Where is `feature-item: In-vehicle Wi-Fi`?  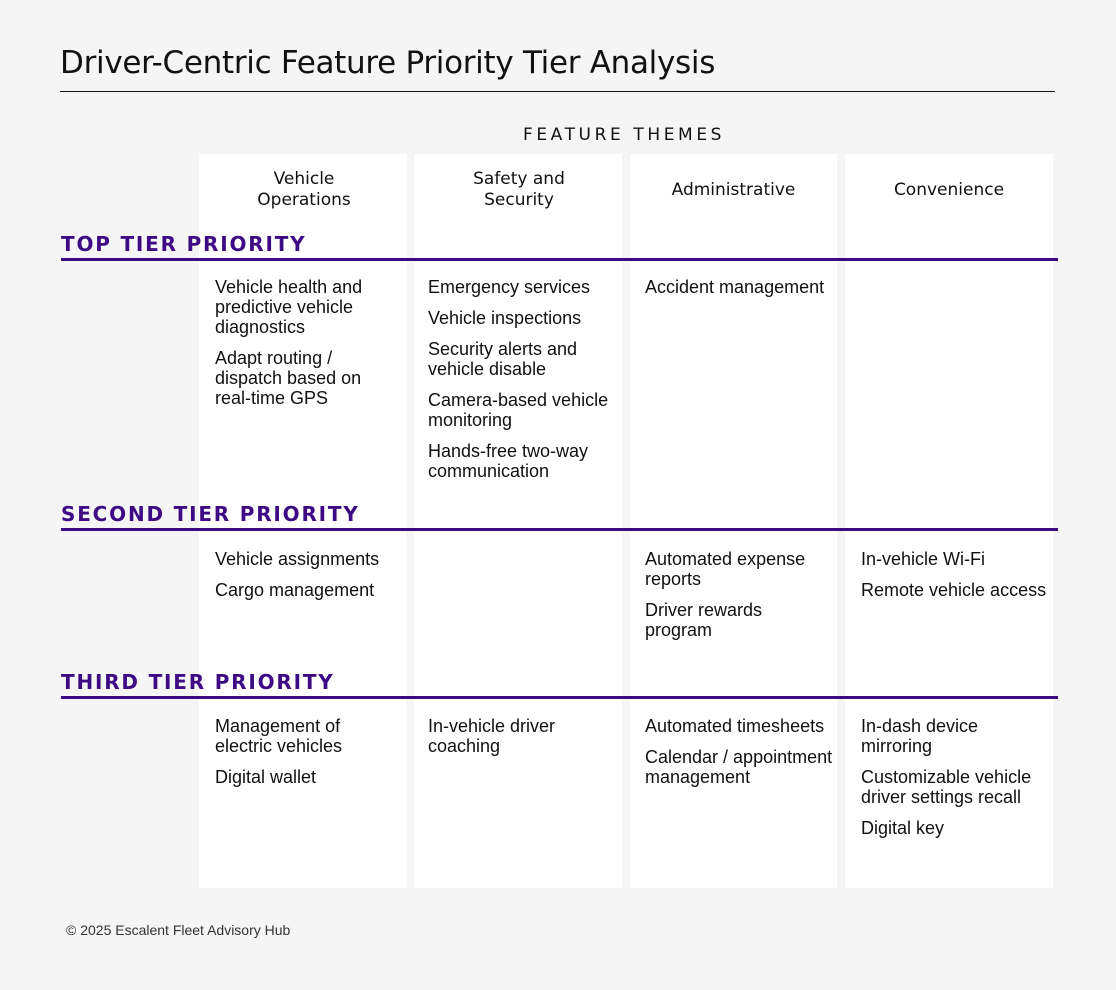
feature-item: In-vehicle Wi-Fi is located at coordinates (923, 559).